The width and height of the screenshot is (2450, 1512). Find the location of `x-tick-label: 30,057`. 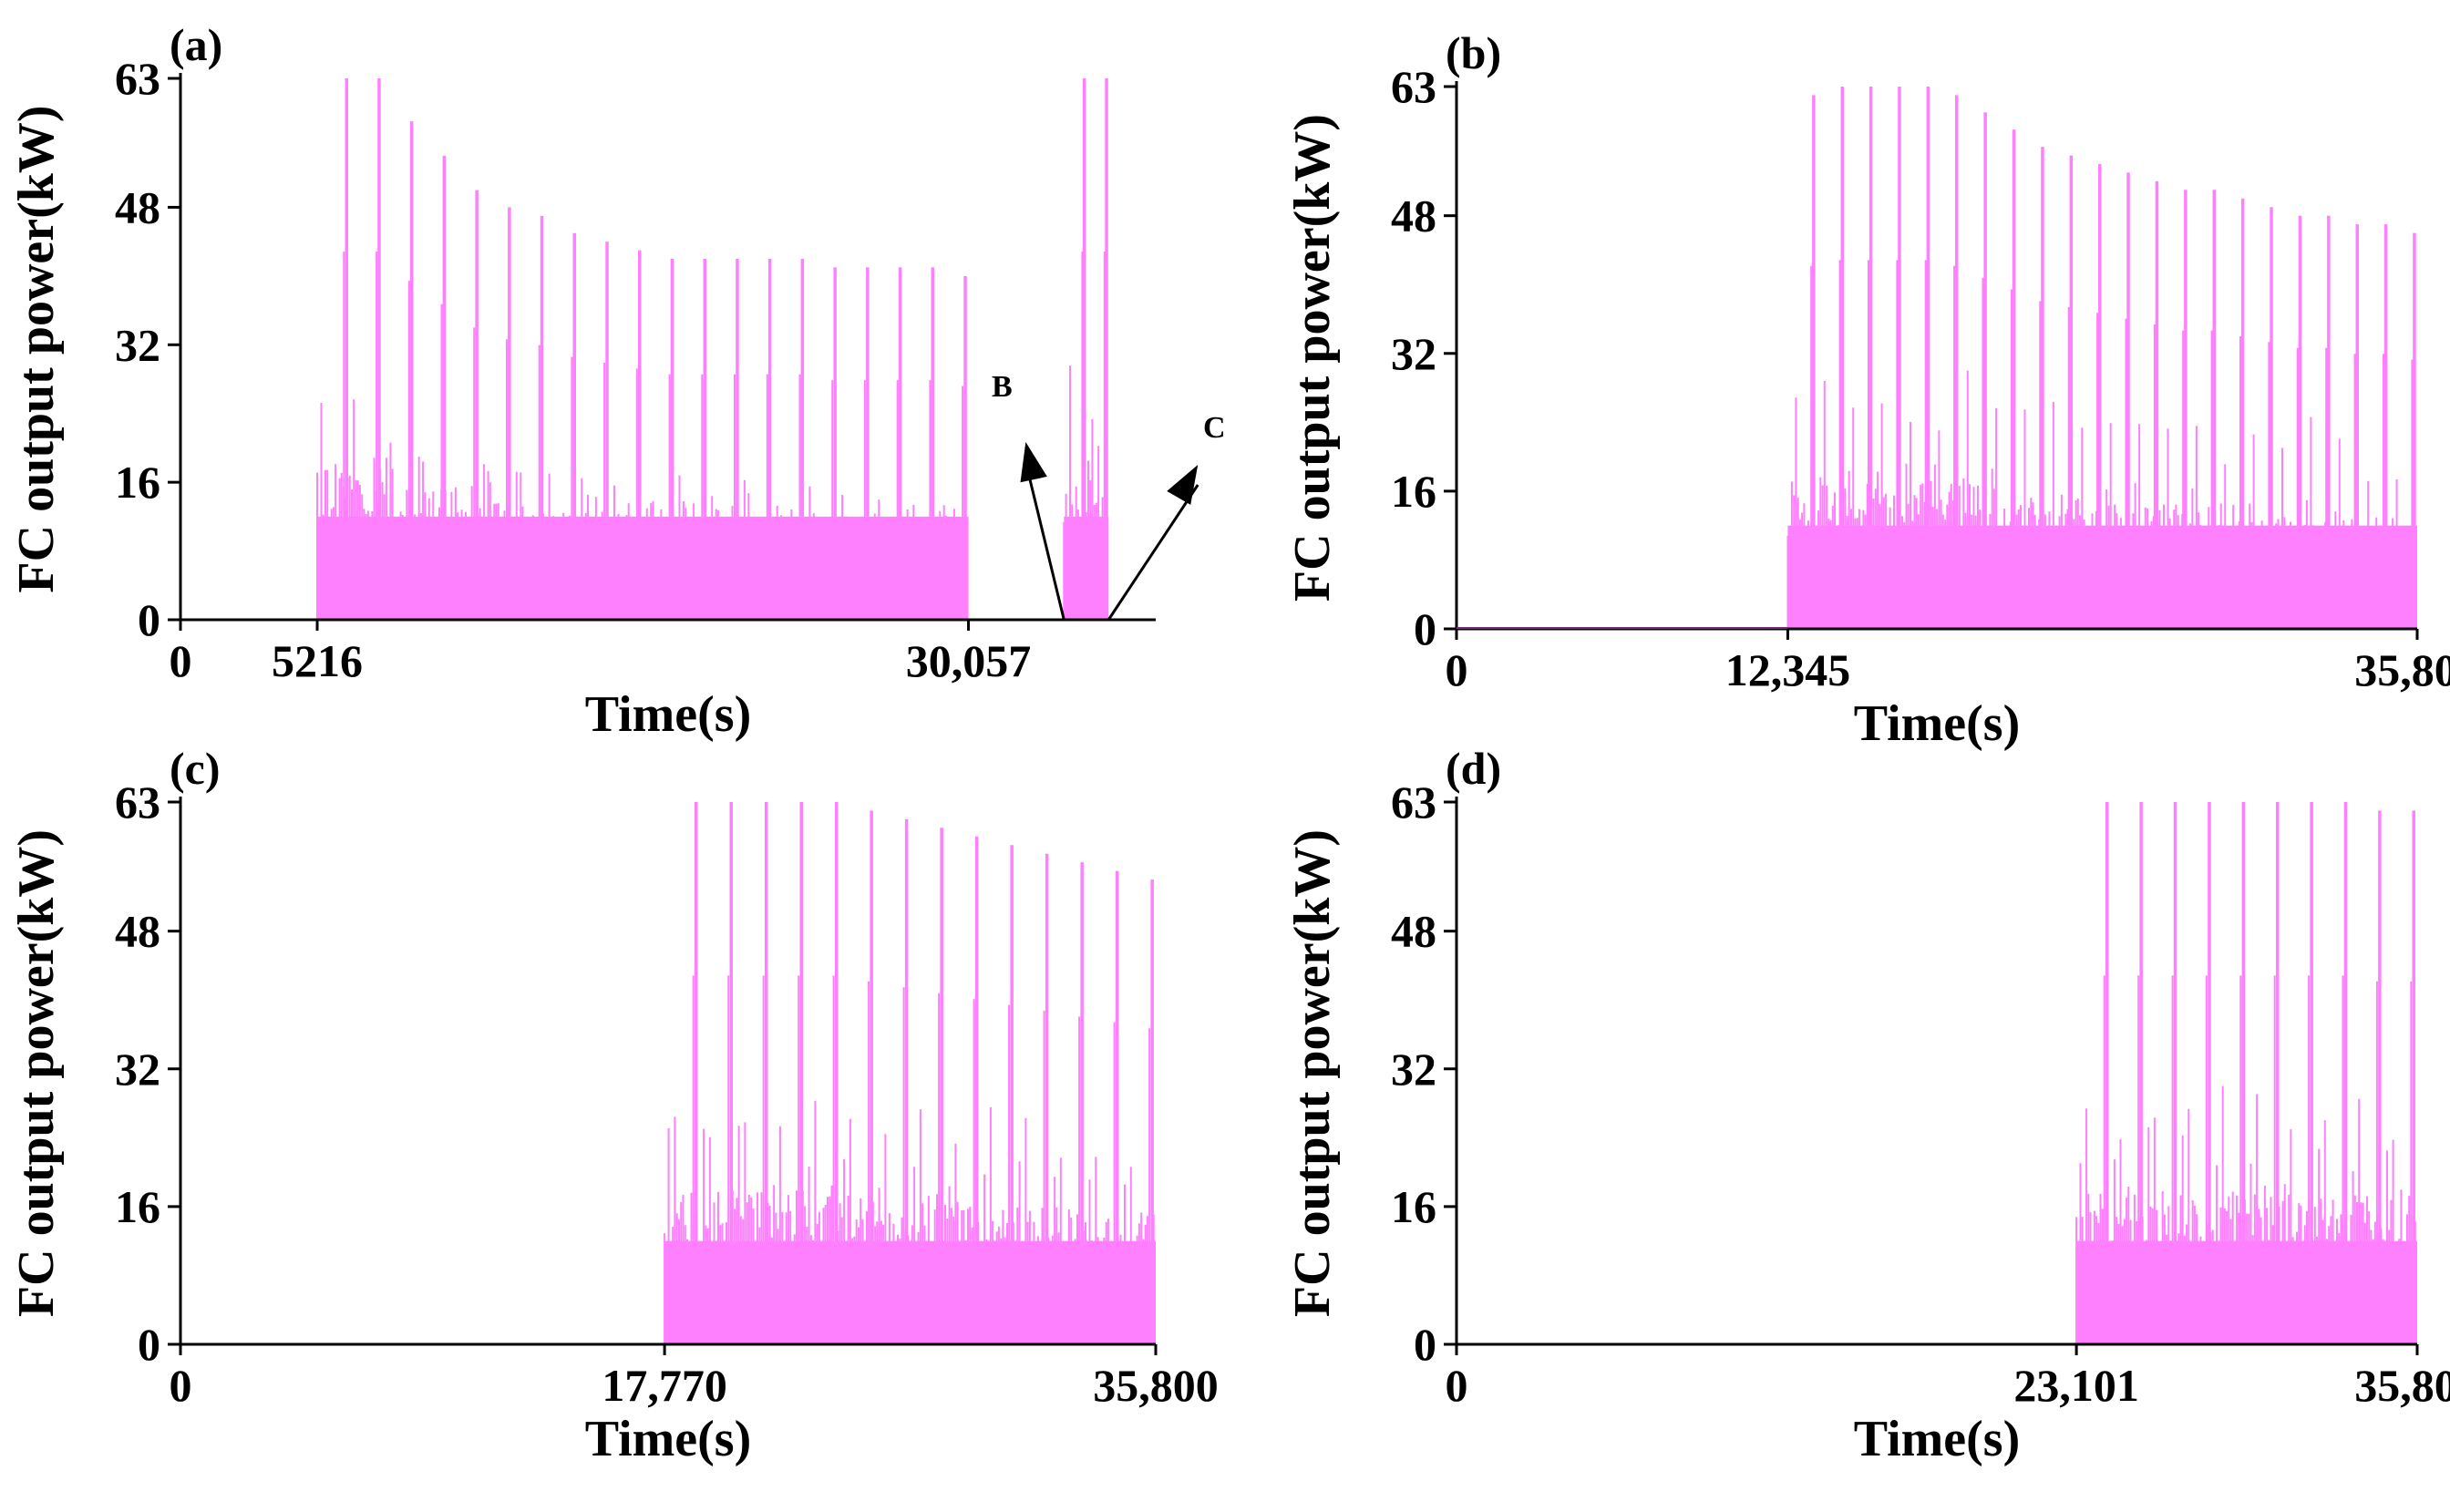

x-tick-label: 30,057 is located at coordinates (969, 660).